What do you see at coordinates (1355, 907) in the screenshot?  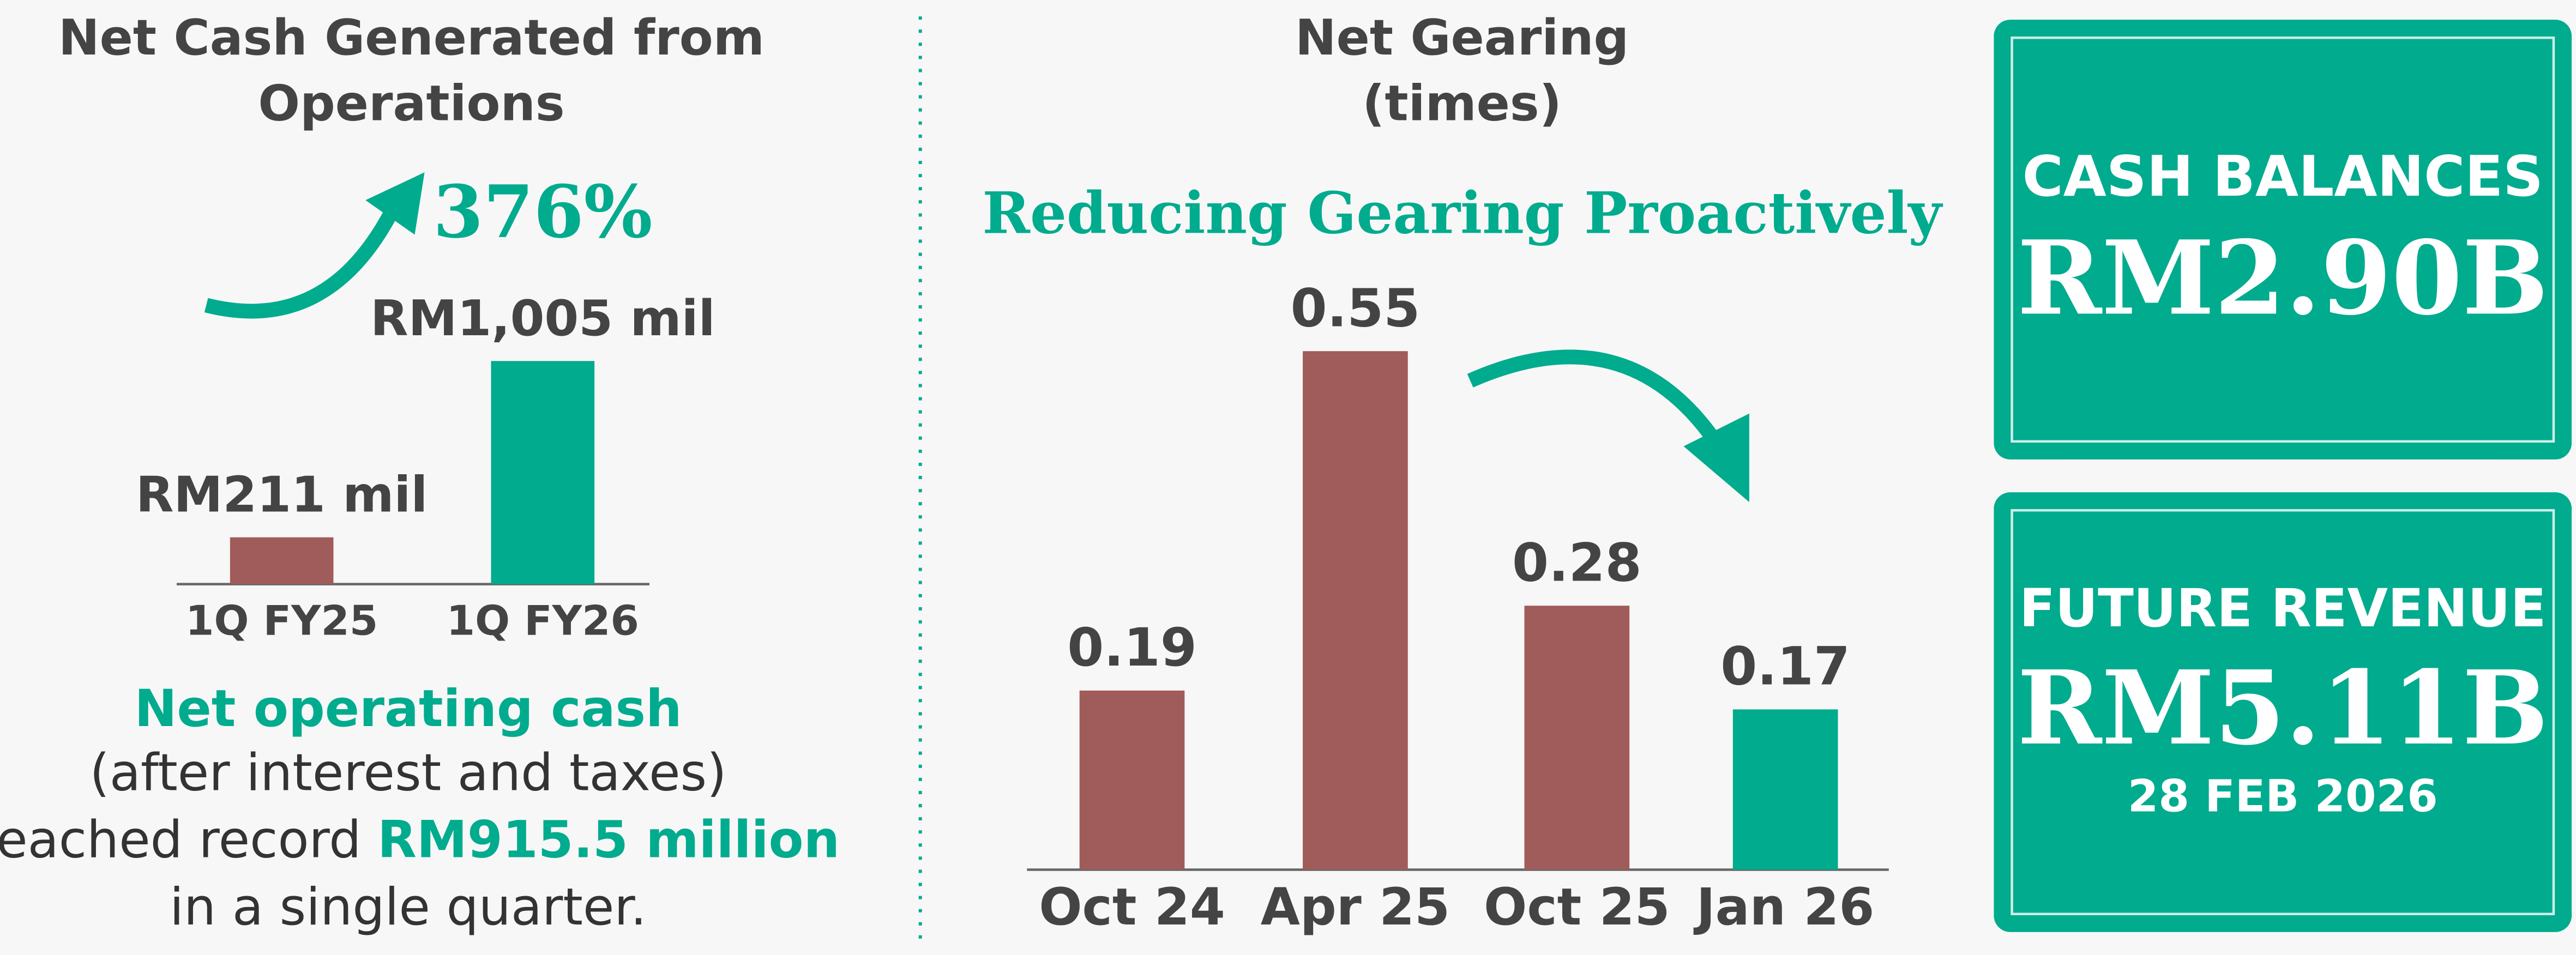 I see `x-tick-label: Apr 25` at bounding box center [1355, 907].